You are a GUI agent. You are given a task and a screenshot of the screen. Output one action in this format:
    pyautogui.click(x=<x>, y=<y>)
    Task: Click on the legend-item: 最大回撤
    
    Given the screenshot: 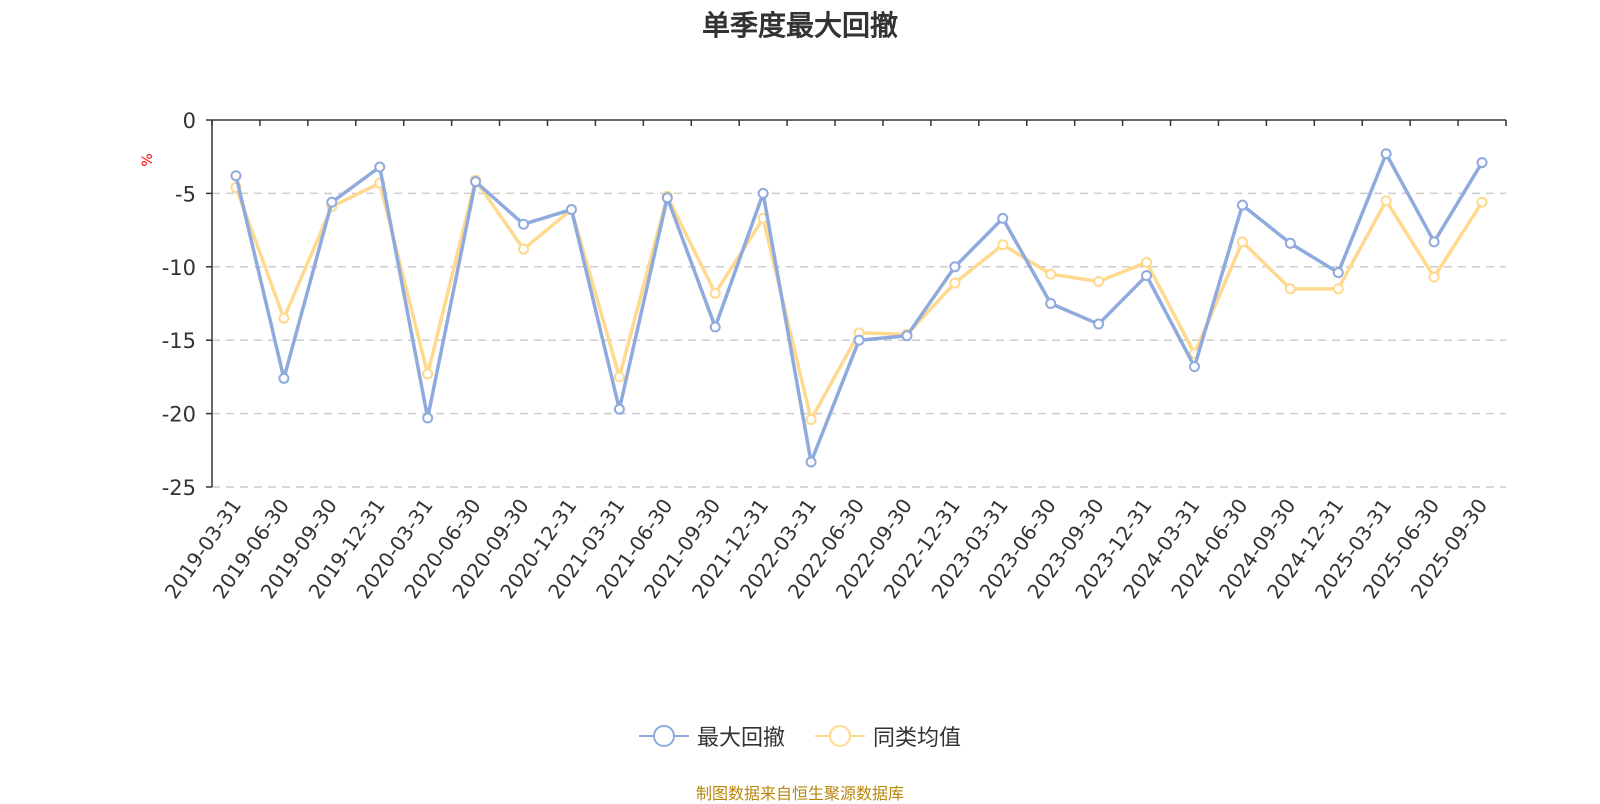 What is the action you would take?
    pyautogui.click(x=711, y=736)
    